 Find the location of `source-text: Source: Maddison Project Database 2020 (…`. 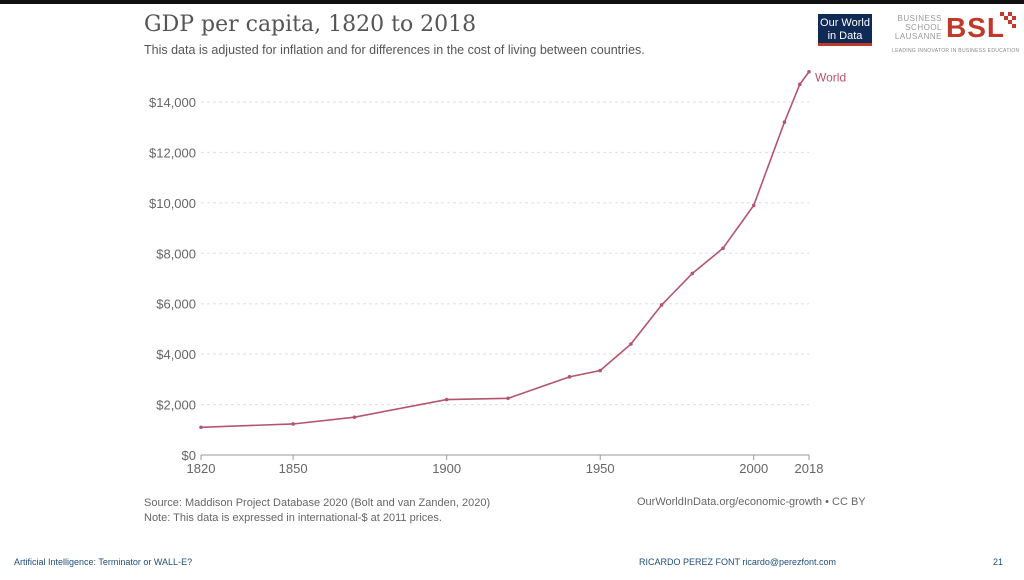

source-text: Source: Maddison Project Database 2020 (… is located at coordinates (317, 503).